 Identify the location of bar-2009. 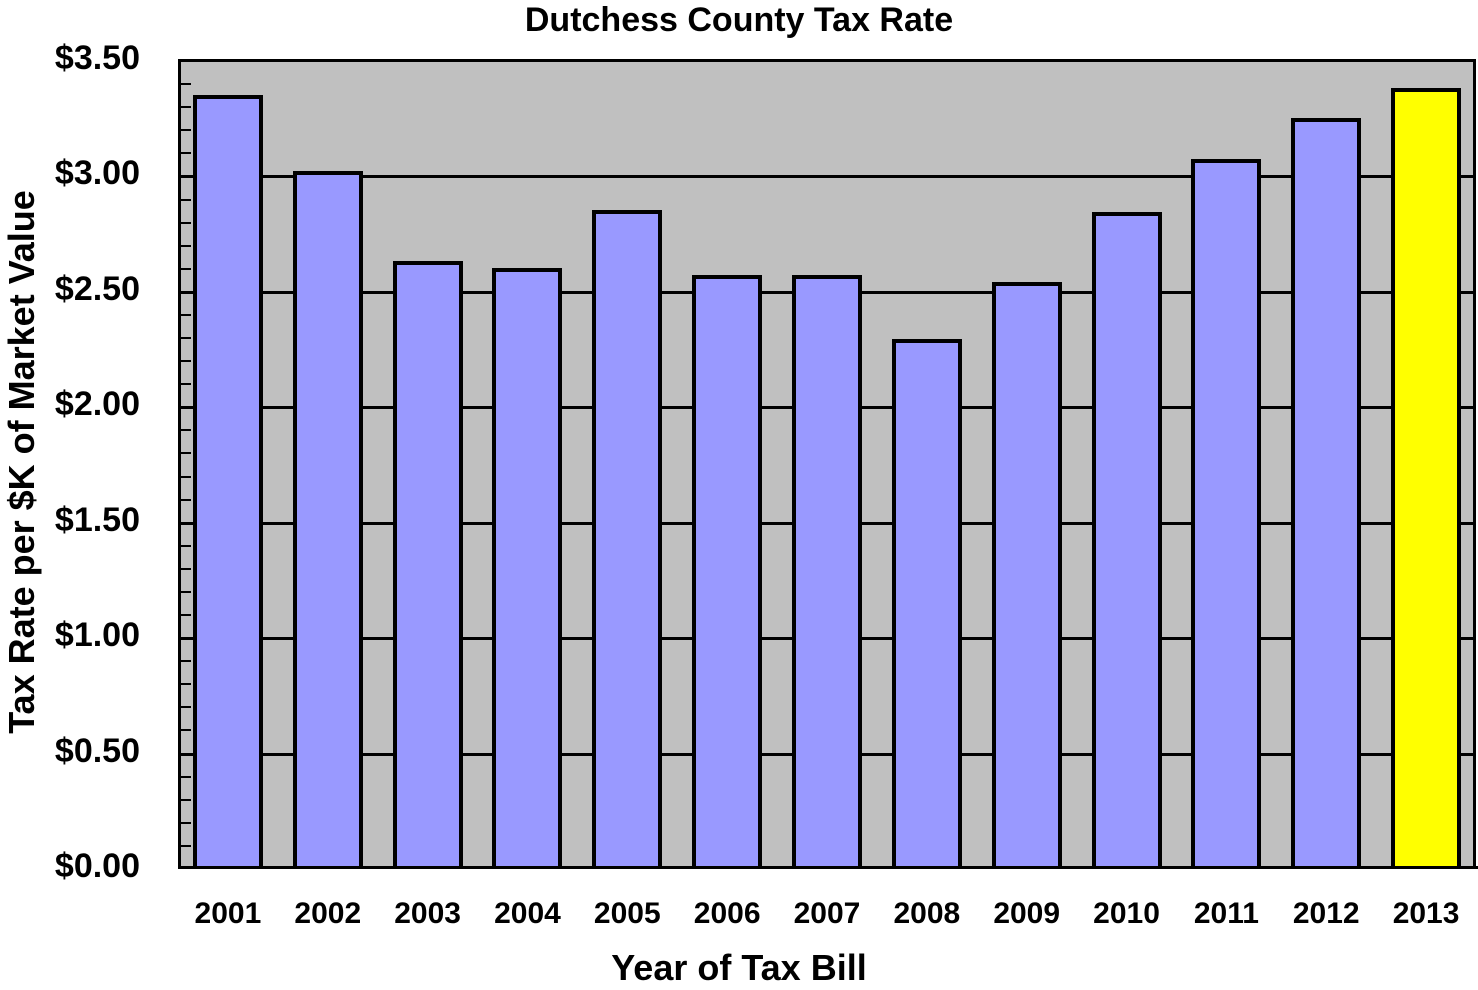
(1026, 574).